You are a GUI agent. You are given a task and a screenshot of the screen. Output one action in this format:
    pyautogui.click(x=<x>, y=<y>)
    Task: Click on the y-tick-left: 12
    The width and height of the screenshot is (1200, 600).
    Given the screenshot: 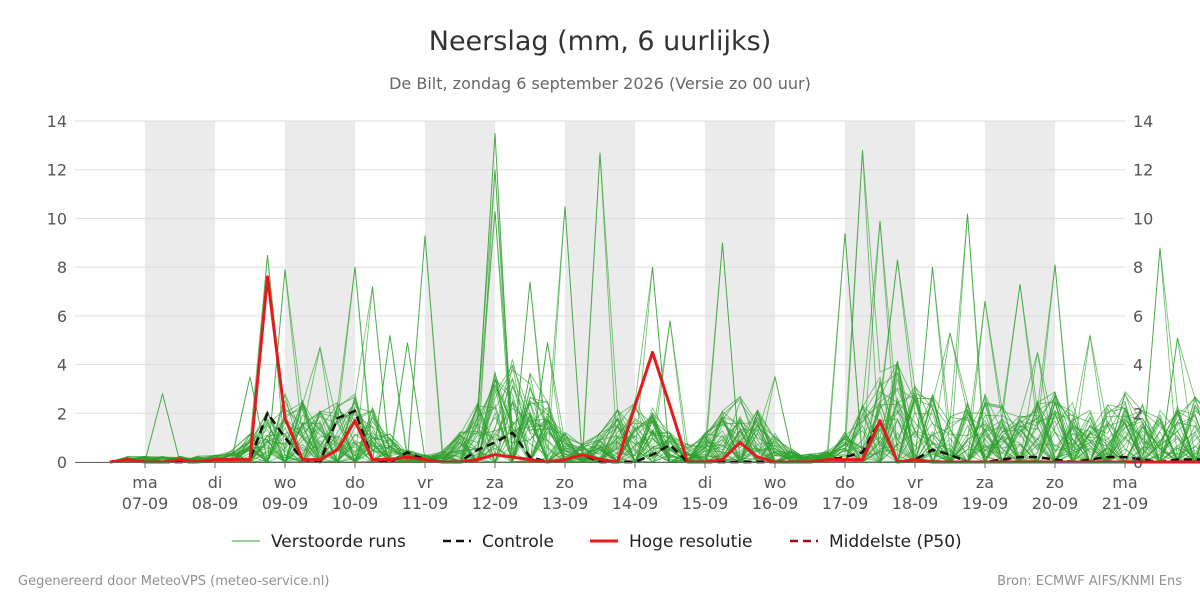 What is the action you would take?
    pyautogui.click(x=57, y=170)
    